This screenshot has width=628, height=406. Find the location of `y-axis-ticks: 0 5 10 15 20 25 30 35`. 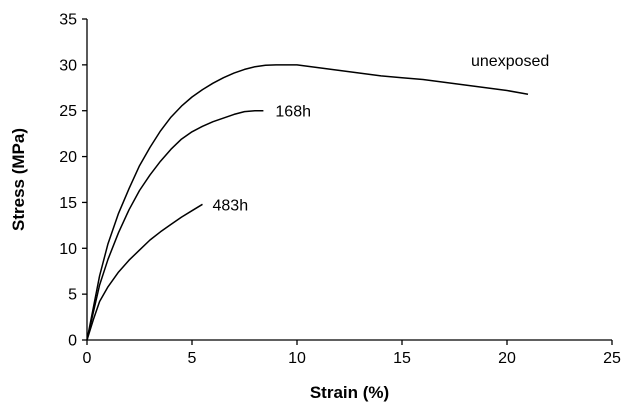

y-axis-ticks: 0 5 10 15 20 25 30 35 is located at coordinates (73, 181).